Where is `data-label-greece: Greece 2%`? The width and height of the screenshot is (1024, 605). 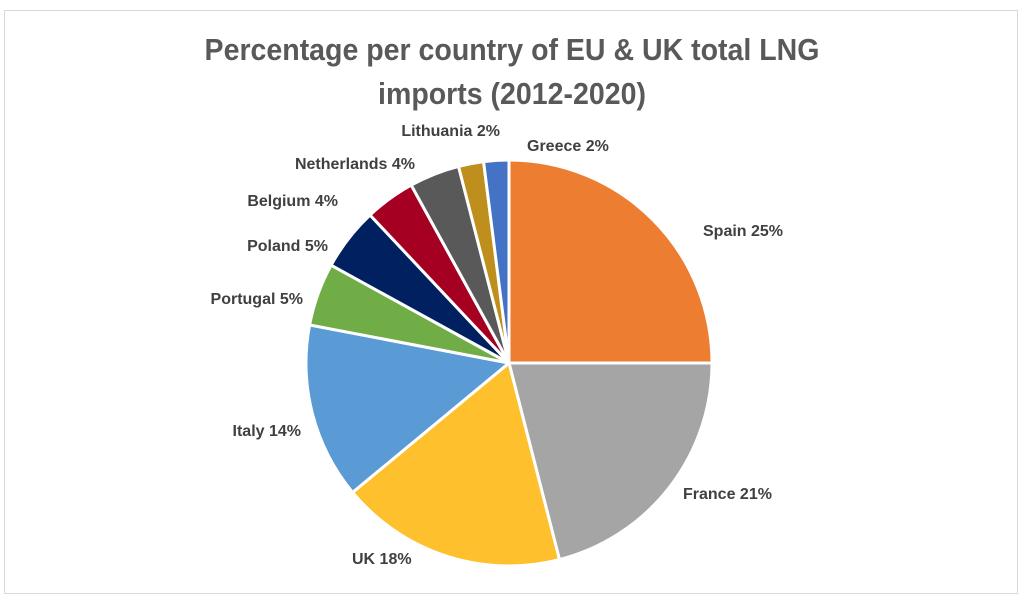 data-label-greece: Greece 2% is located at coordinates (568, 146).